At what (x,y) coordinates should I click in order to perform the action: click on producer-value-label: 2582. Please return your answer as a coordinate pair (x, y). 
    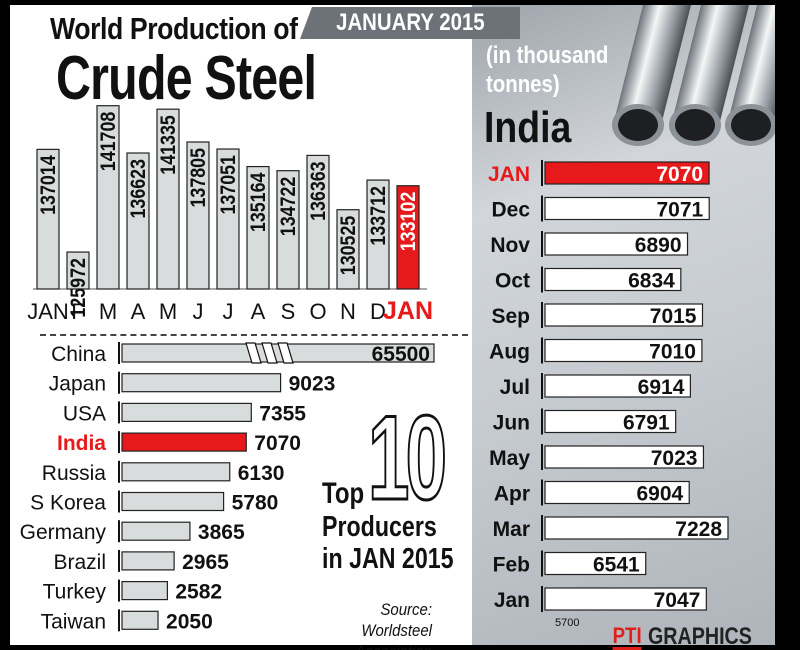
    Looking at the image, I should click on (198, 592).